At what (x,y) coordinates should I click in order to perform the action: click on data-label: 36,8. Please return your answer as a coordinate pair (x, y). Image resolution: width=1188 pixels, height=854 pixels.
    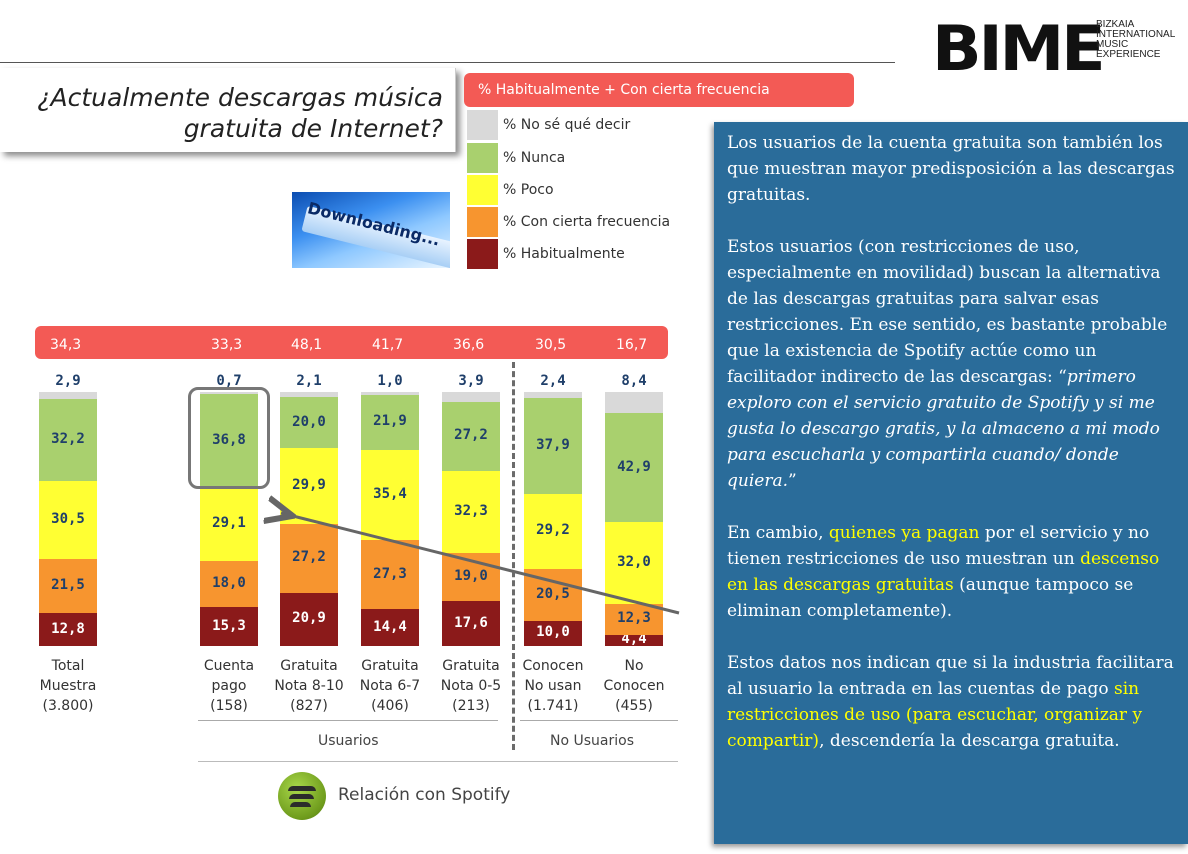
    Looking at the image, I should click on (229, 439).